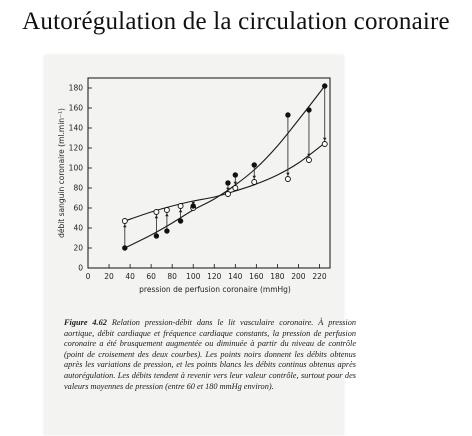 The width and height of the screenshot is (472, 436). I want to click on plateau-curve-line, so click(225, 182).